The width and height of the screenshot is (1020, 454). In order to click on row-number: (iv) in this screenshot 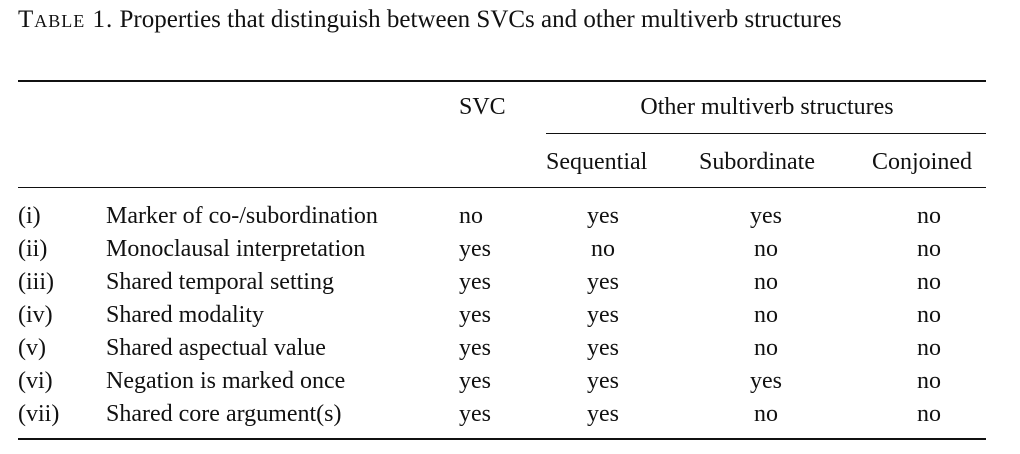, I will do `click(35, 315)`.